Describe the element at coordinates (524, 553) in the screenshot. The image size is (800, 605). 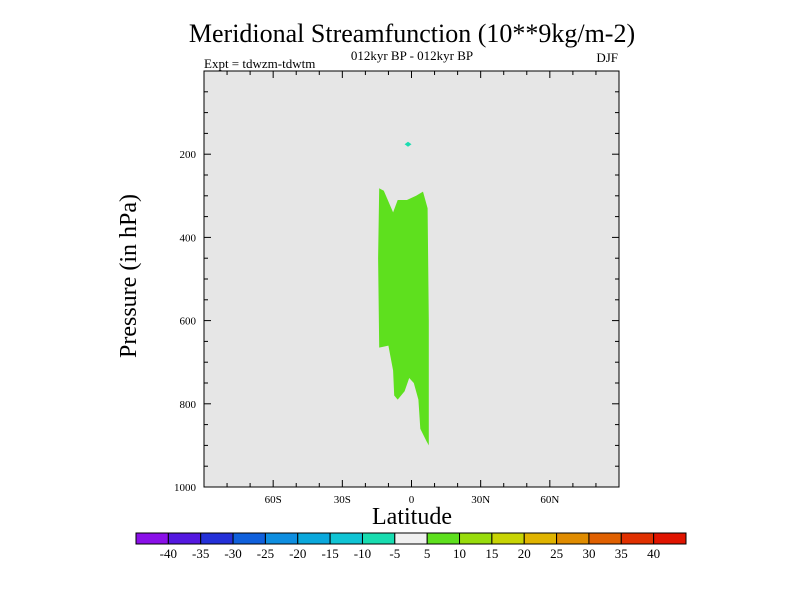
I see `colorbar-label: 20` at that location.